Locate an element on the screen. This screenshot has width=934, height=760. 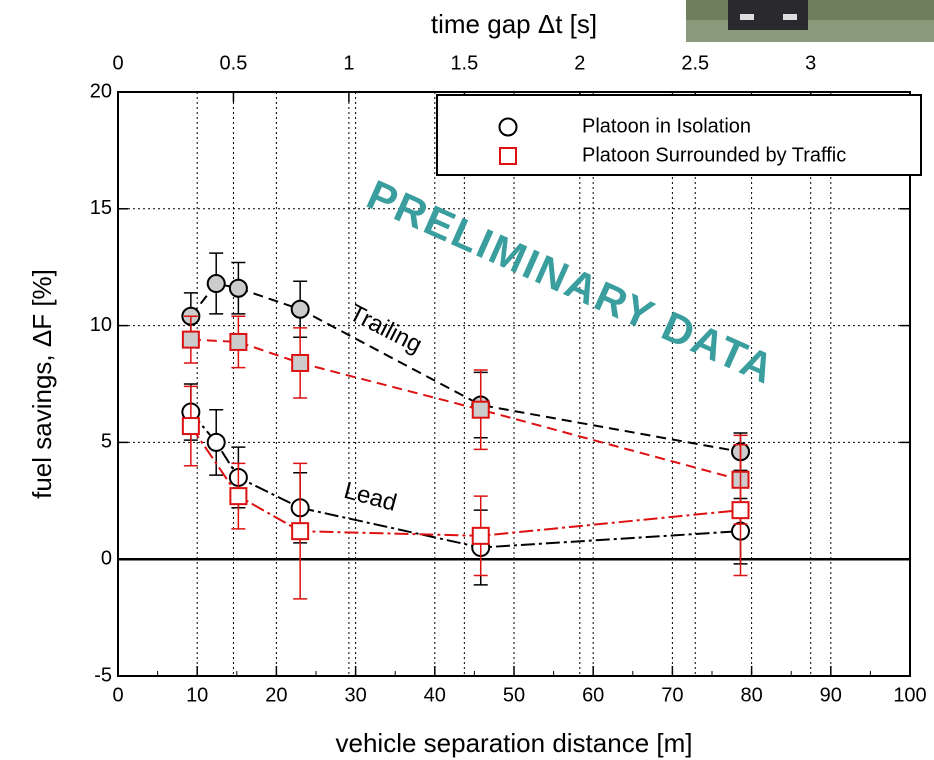
x-tick-label: 0 is located at coordinates (117, 695).